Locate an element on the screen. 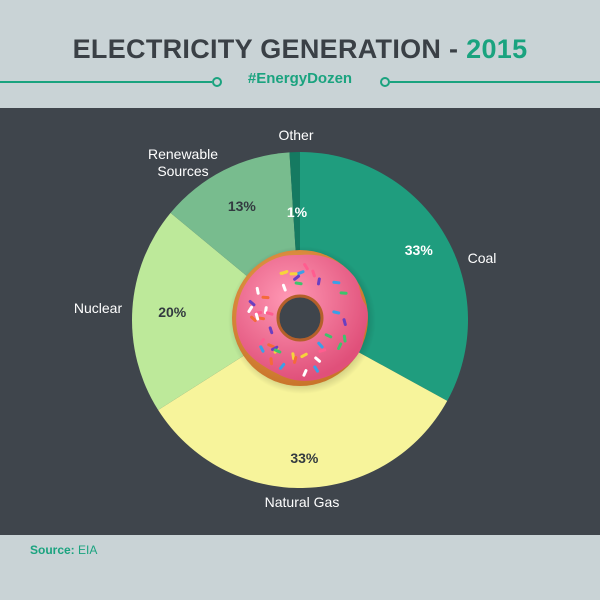  donut-hole is located at coordinates (300, 318).